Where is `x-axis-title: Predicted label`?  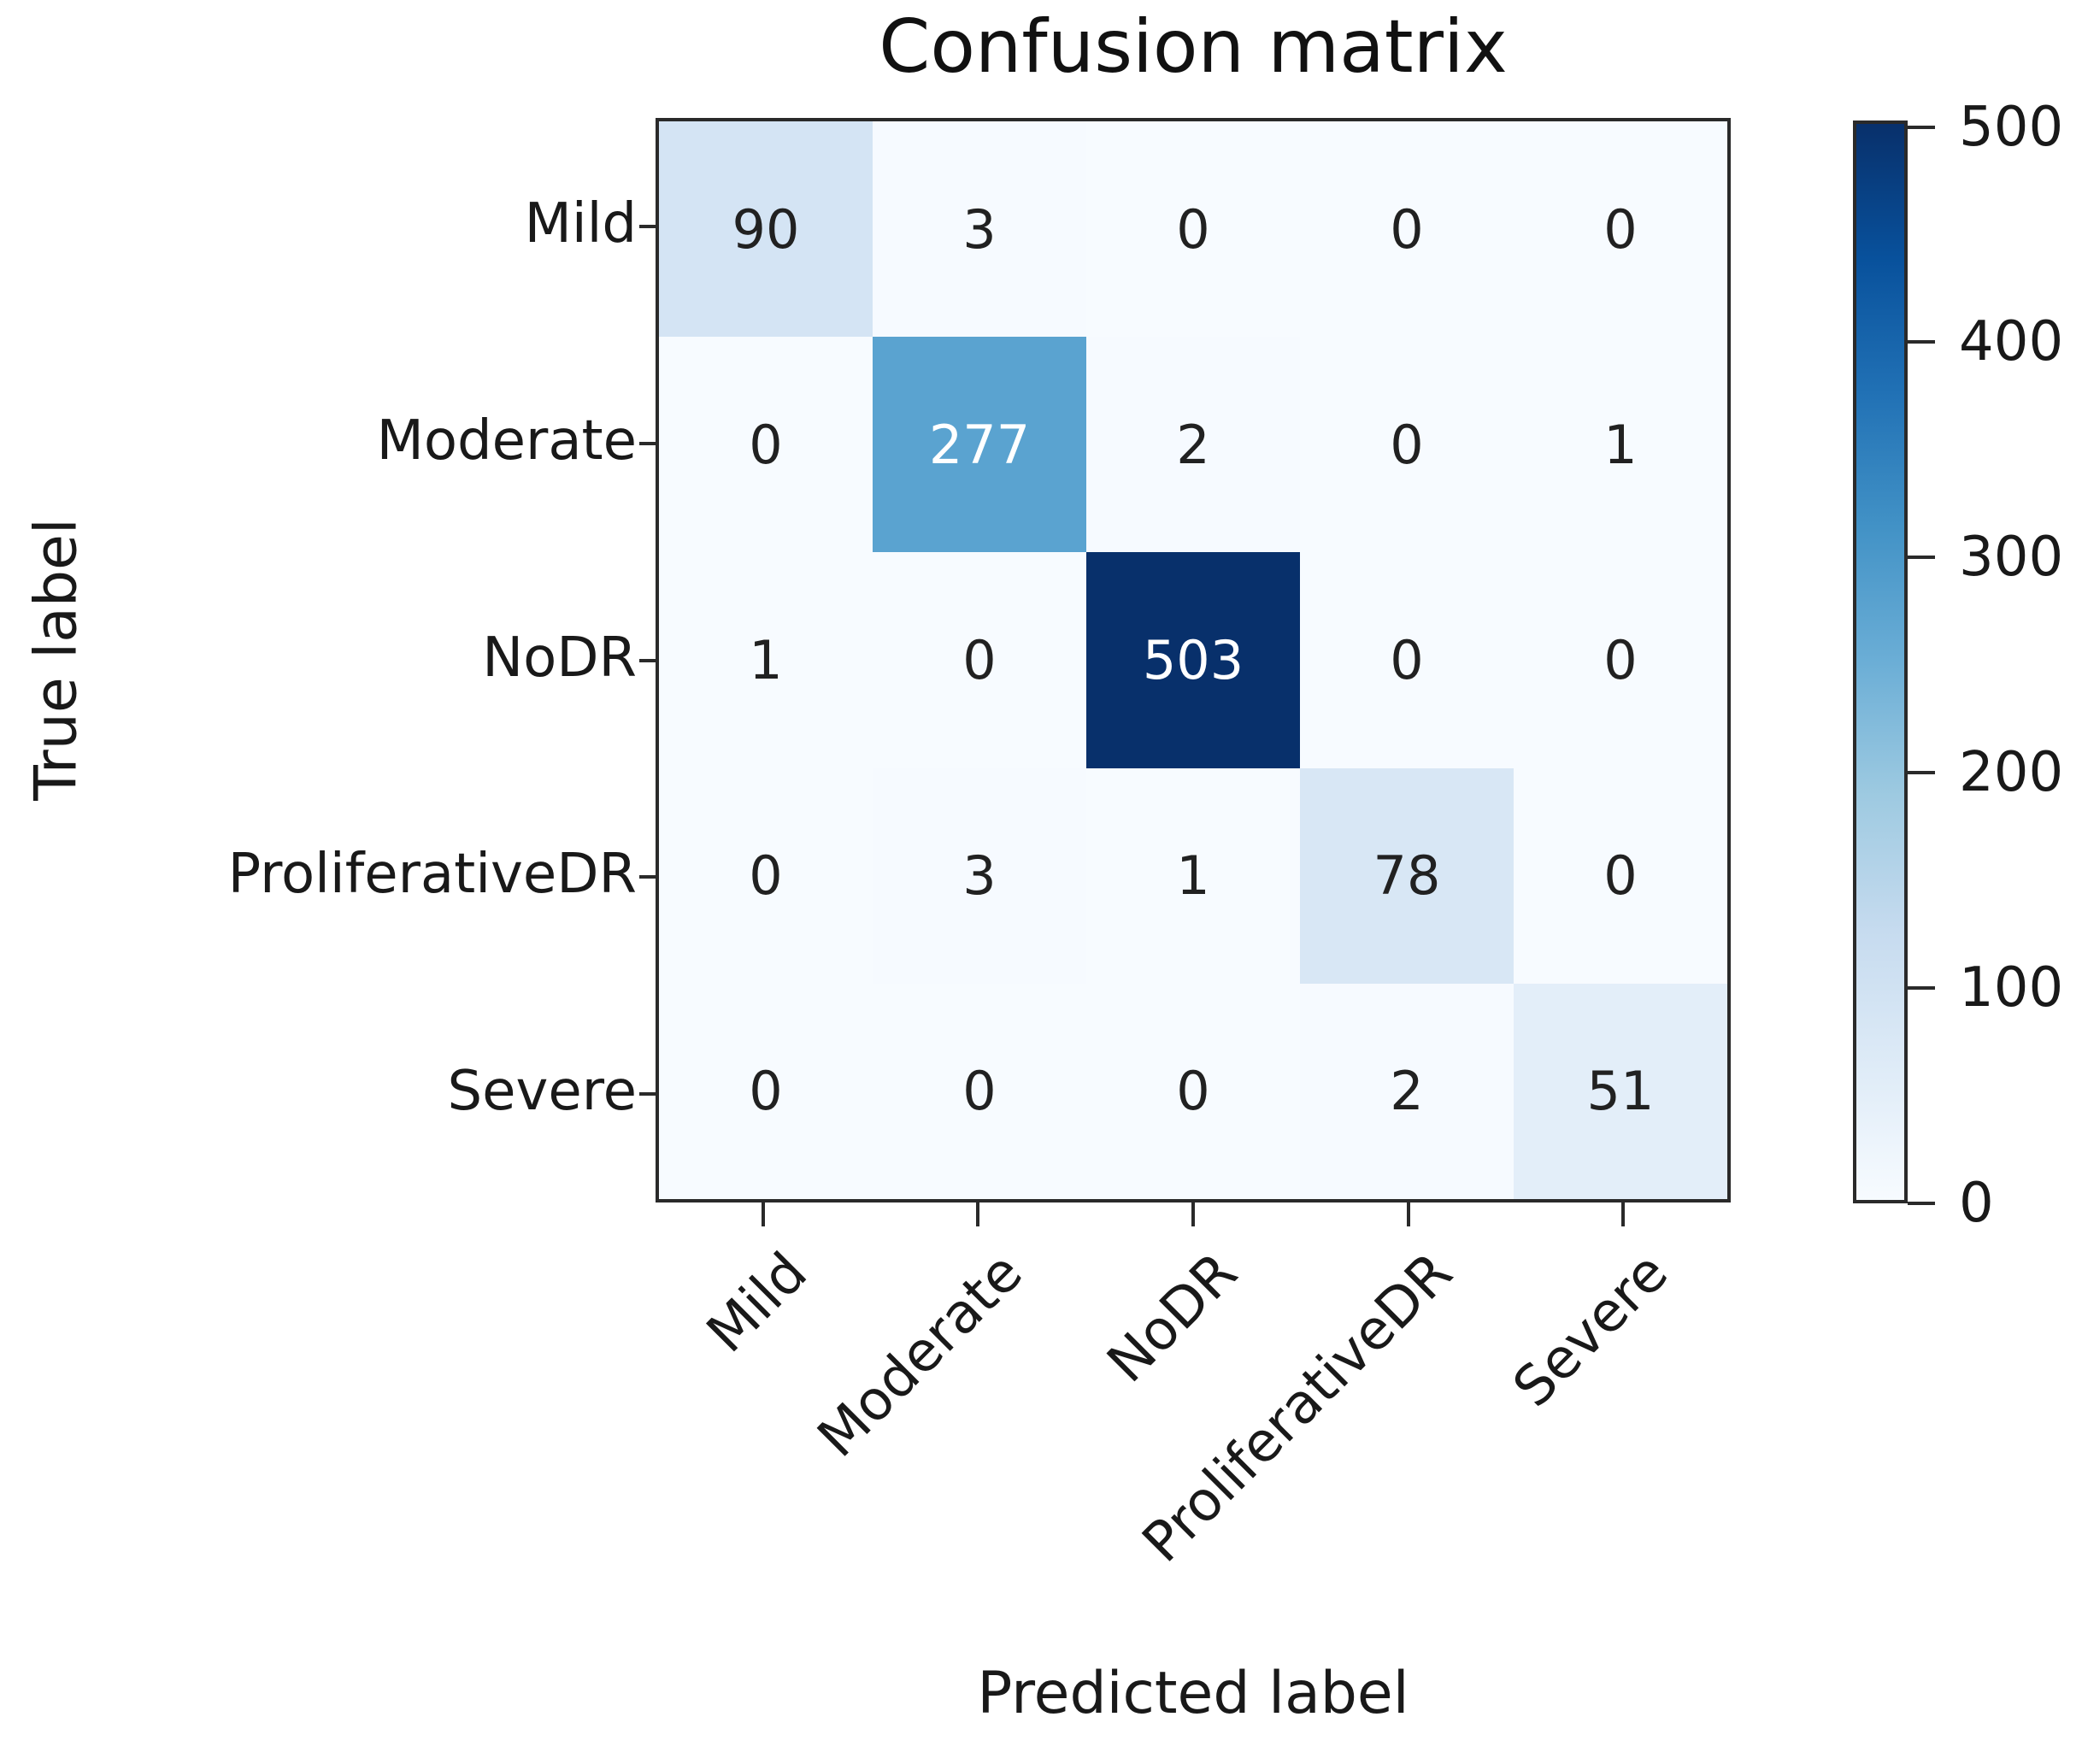 x-axis-title: Predicted label is located at coordinates (1193, 1693).